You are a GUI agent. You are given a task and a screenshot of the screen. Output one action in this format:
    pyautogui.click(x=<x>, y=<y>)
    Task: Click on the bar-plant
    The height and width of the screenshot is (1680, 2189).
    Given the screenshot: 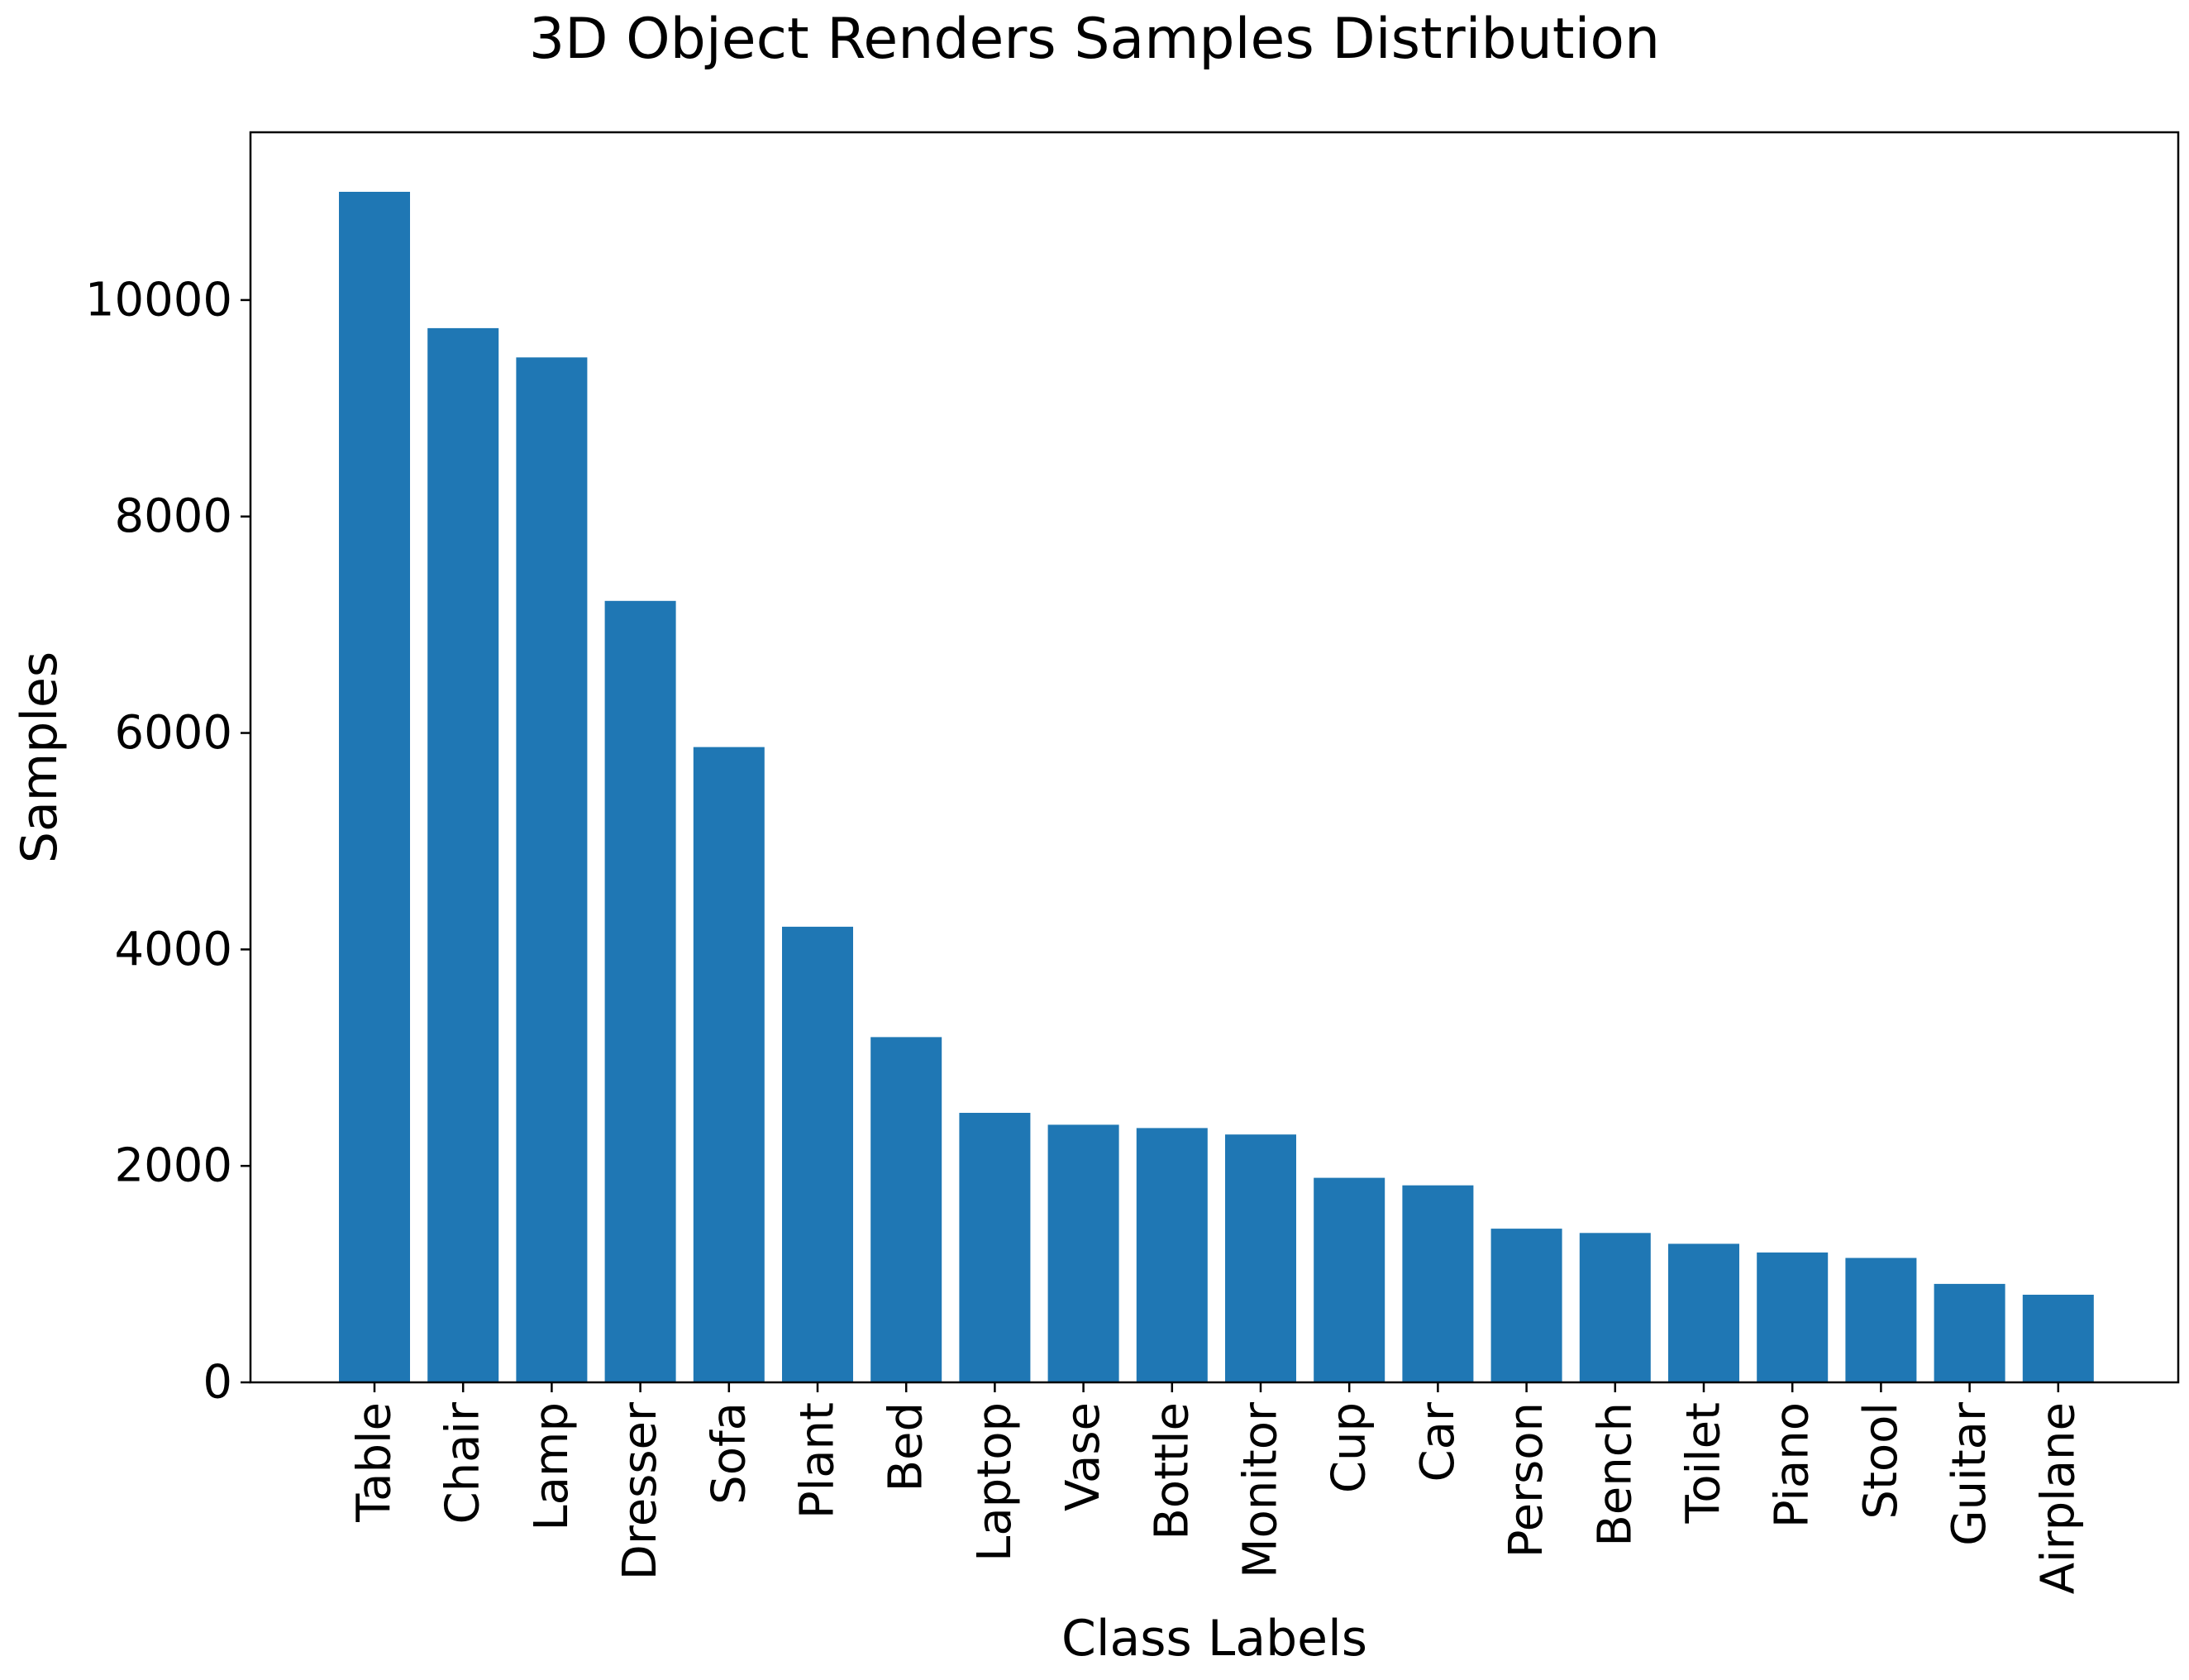 What is the action you would take?
    pyautogui.click(x=817, y=1154)
    